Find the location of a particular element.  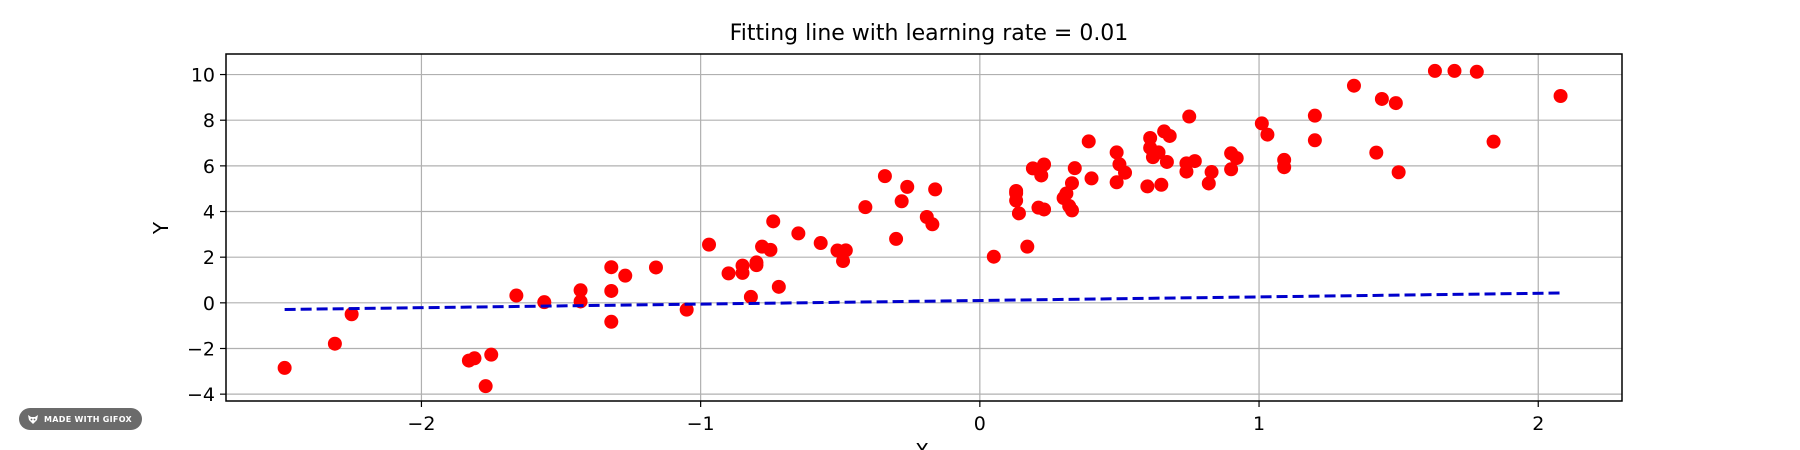

x-axis-label: X is located at coordinates (922, 444).